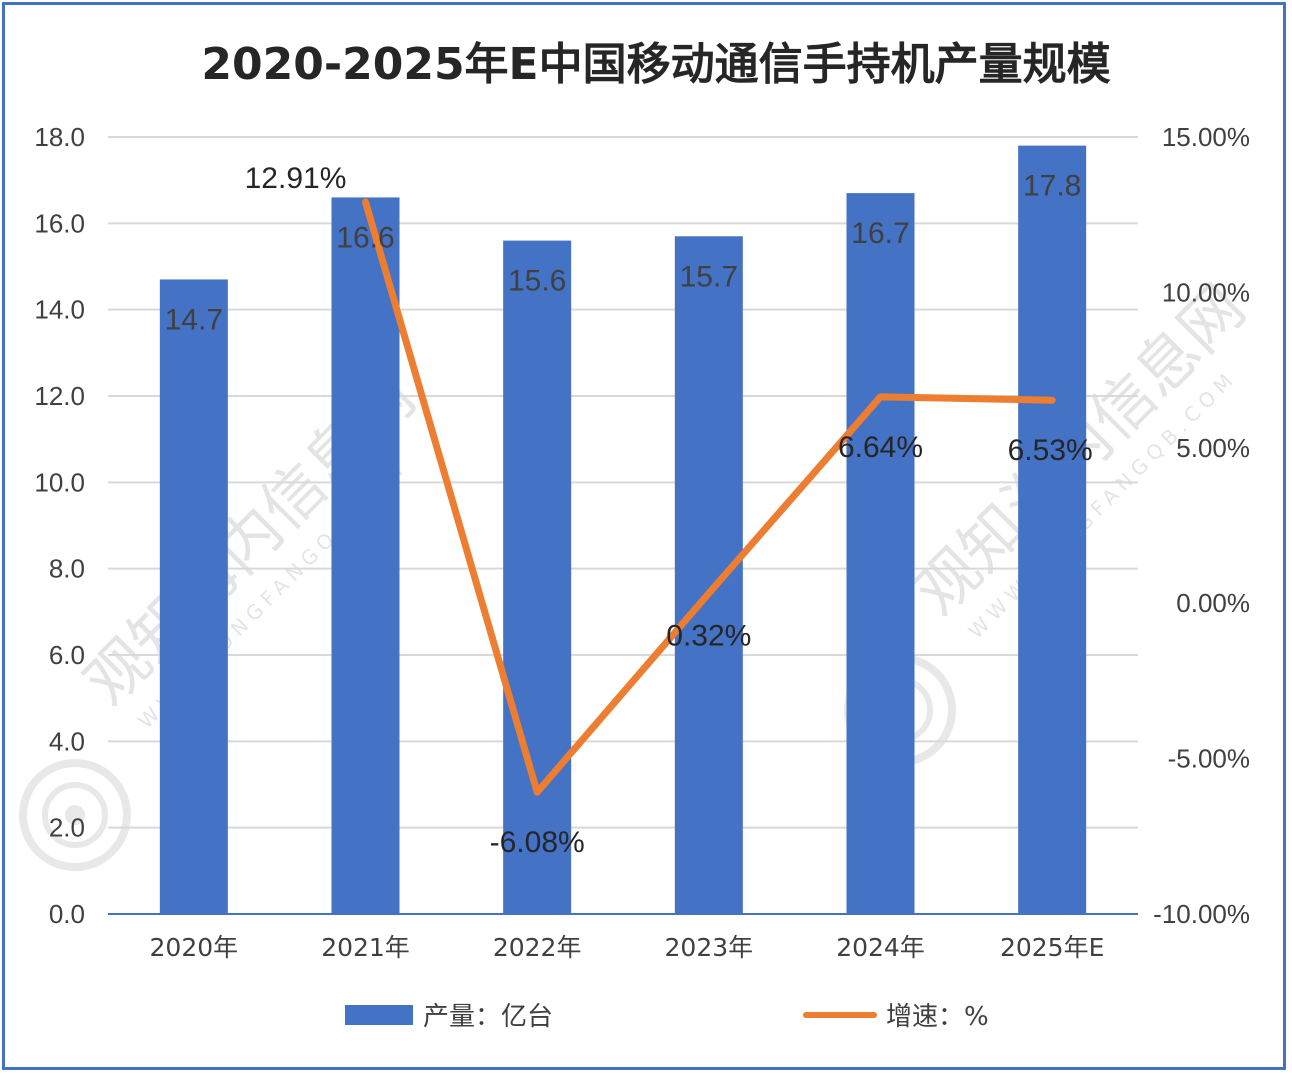 The image size is (1292, 1076). I want to click on y-right-tick-label: 15.00%, so click(1206, 137).